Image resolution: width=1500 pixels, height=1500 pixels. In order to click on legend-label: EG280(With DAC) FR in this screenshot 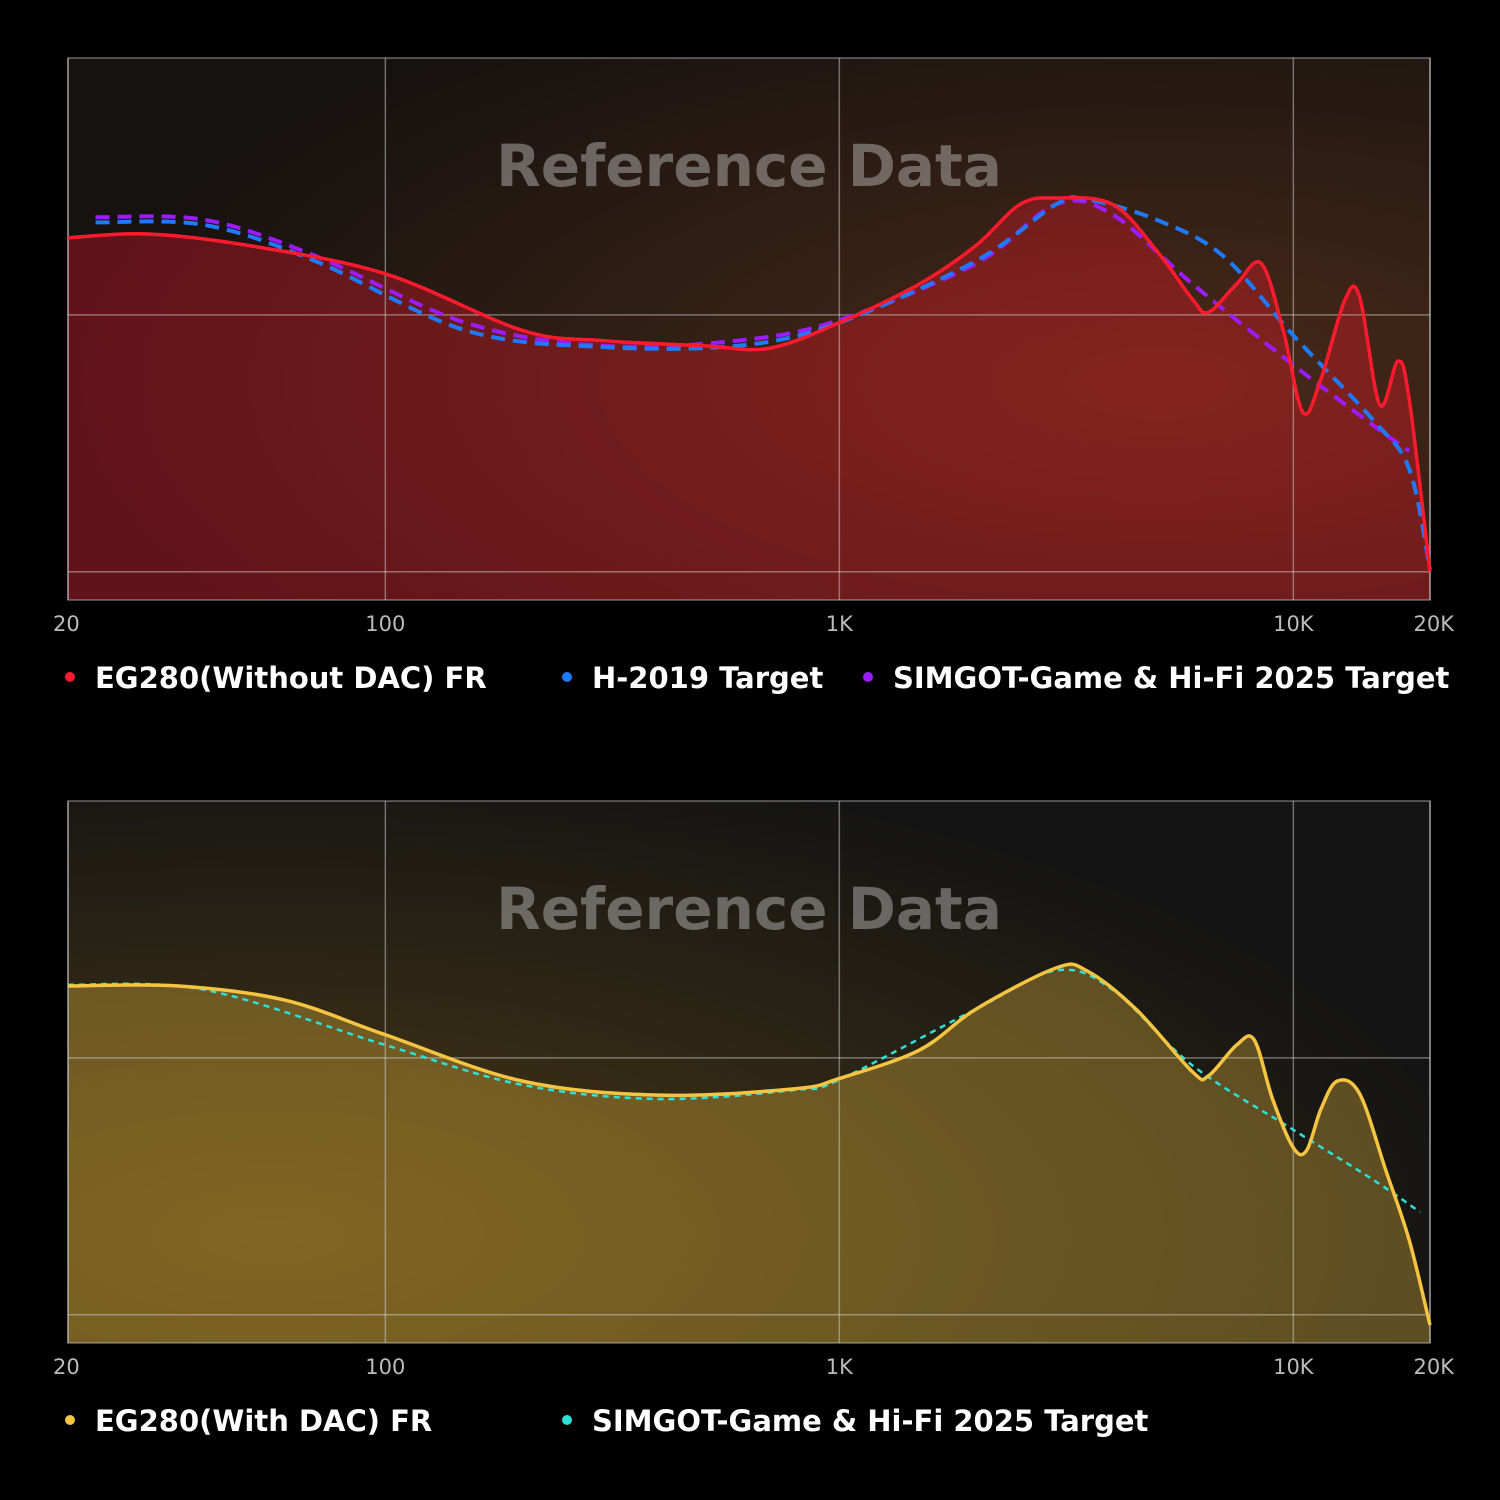, I will do `click(263, 1421)`.